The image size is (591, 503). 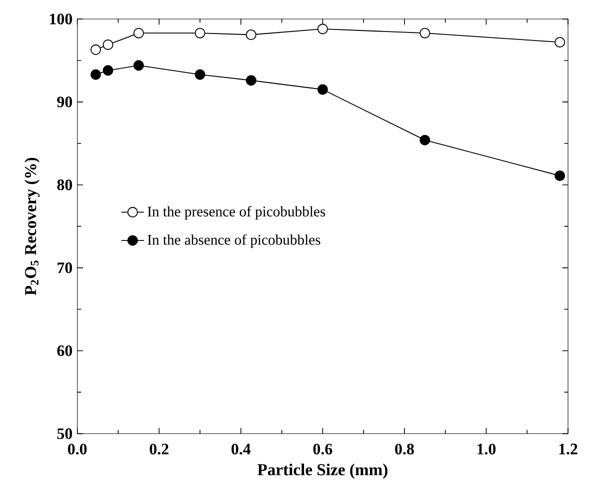 I want to click on y-tick-label: 100, so click(x=61, y=19).